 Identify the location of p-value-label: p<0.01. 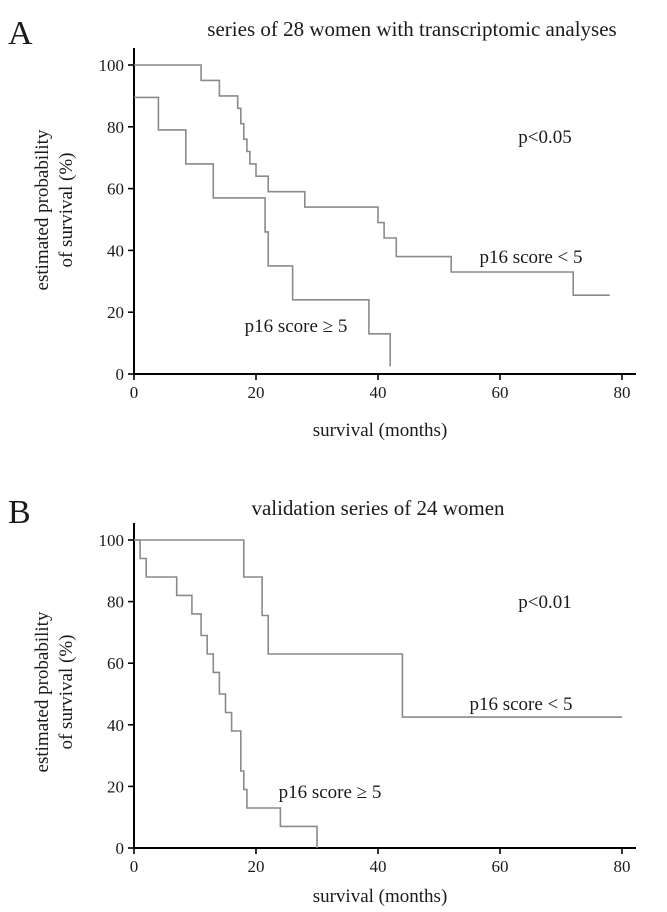
(544, 602).